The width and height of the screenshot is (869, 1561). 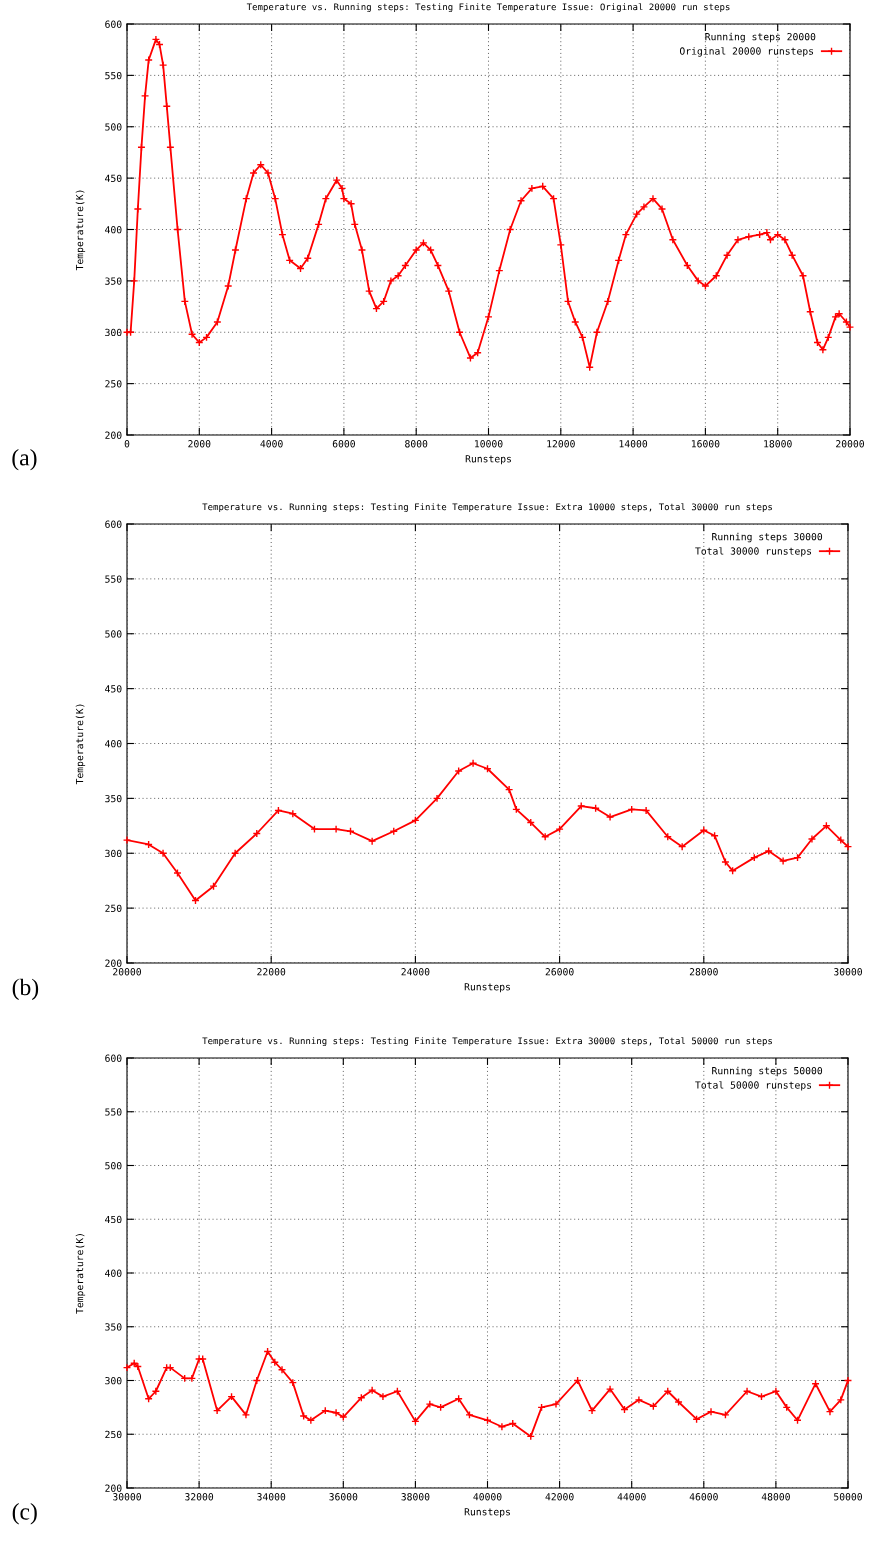 I want to click on x-tick-label: 32000, so click(x=199, y=1497).